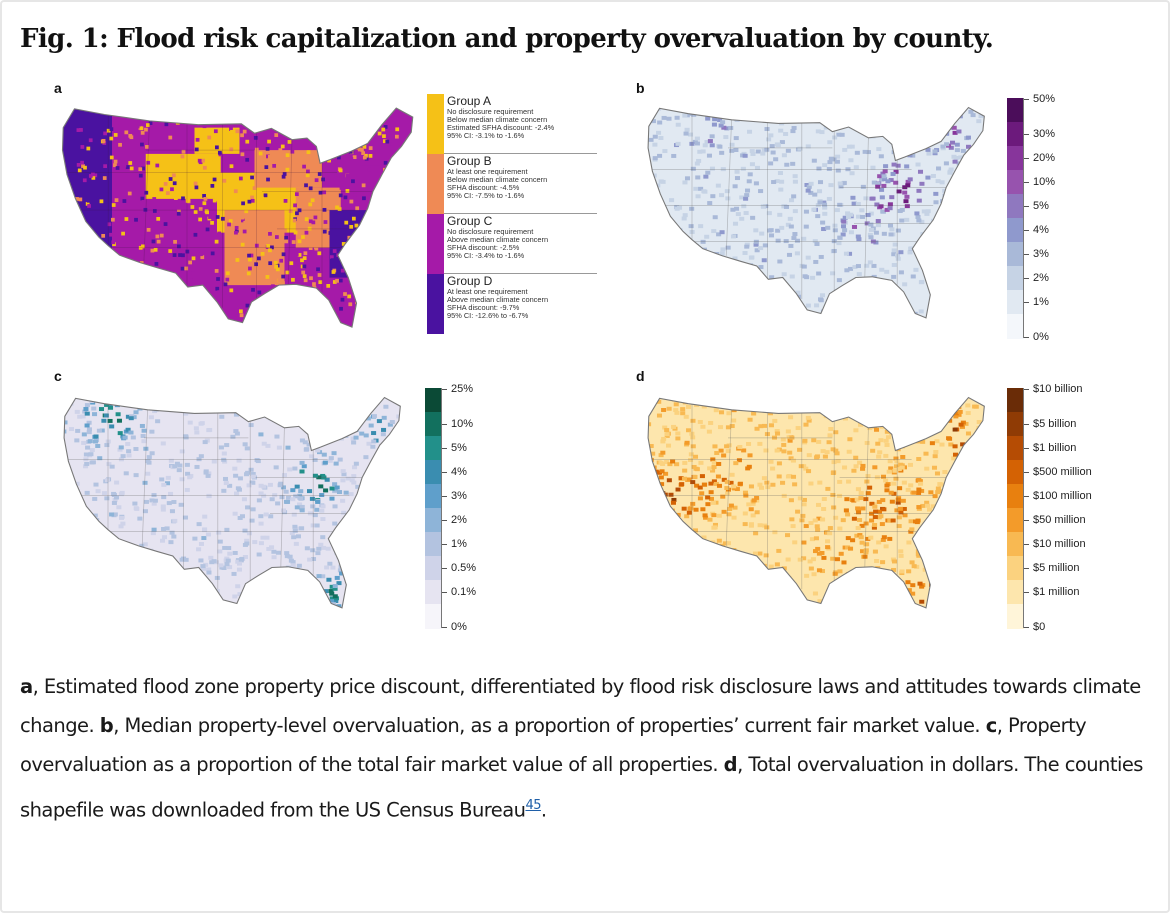  What do you see at coordinates (798, 205) in the screenshot?
I see `state-borders` at bounding box center [798, 205].